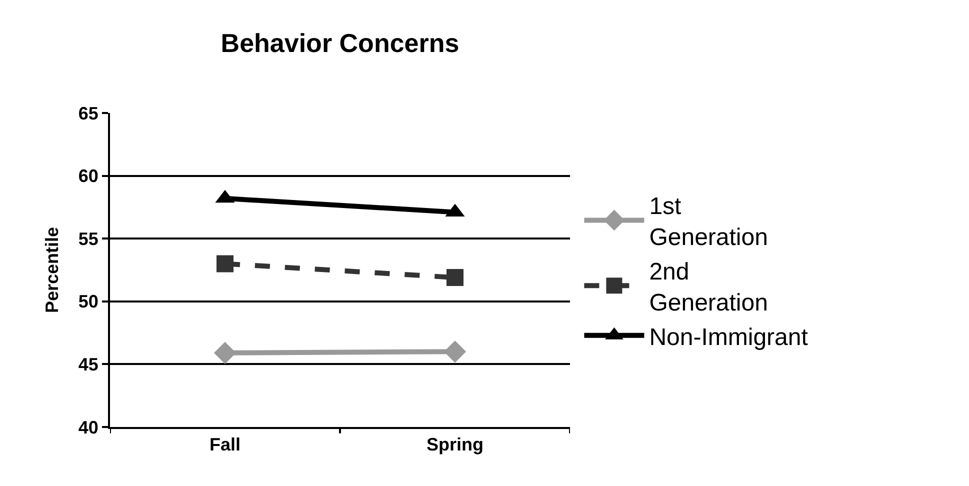  What do you see at coordinates (225, 444) in the screenshot?
I see `x-tick-label: Fall` at bounding box center [225, 444].